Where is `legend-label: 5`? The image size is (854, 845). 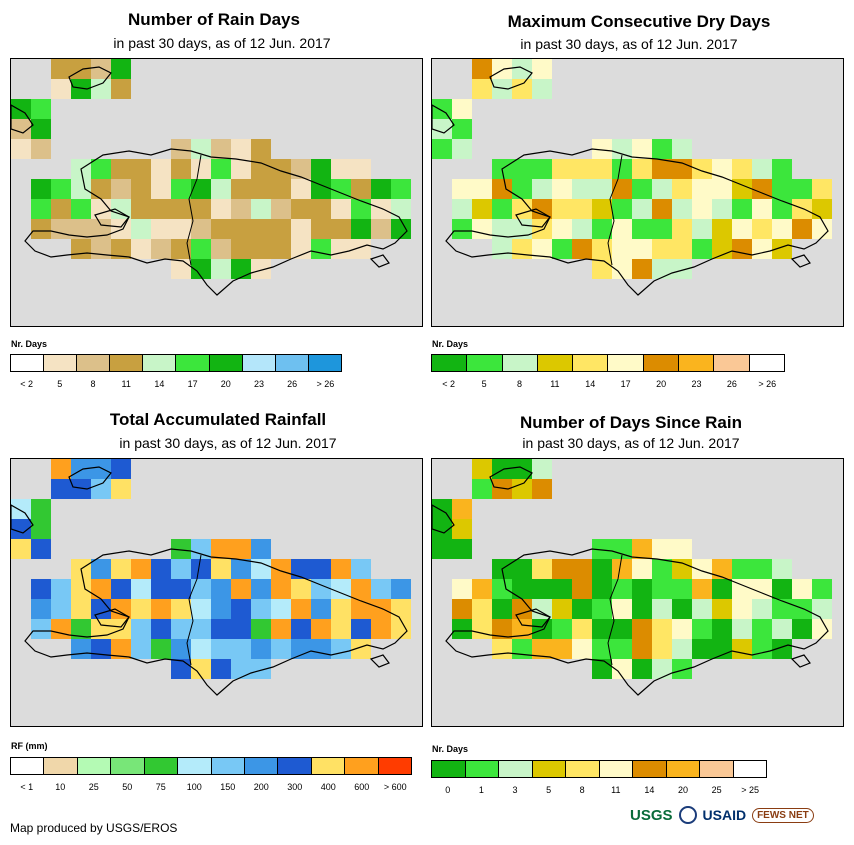
legend-label: 5 is located at coordinates (549, 790).